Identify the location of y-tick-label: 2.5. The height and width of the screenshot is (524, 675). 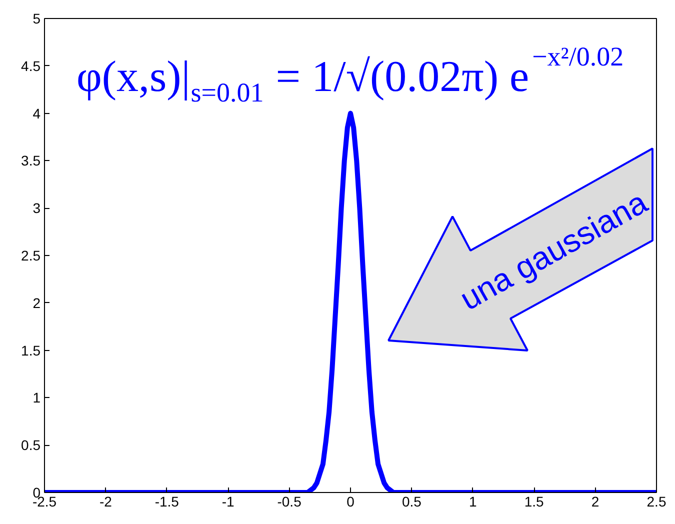
(31, 256).